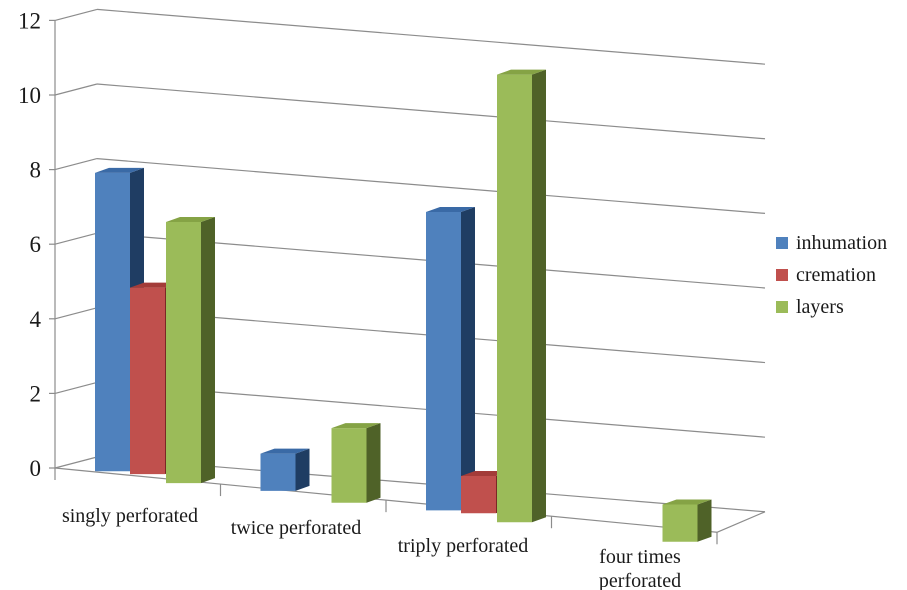 Image resolution: width=907 pixels, height=590 pixels. What do you see at coordinates (463, 546) in the screenshot?
I see `x-category-label: triply perforated` at bounding box center [463, 546].